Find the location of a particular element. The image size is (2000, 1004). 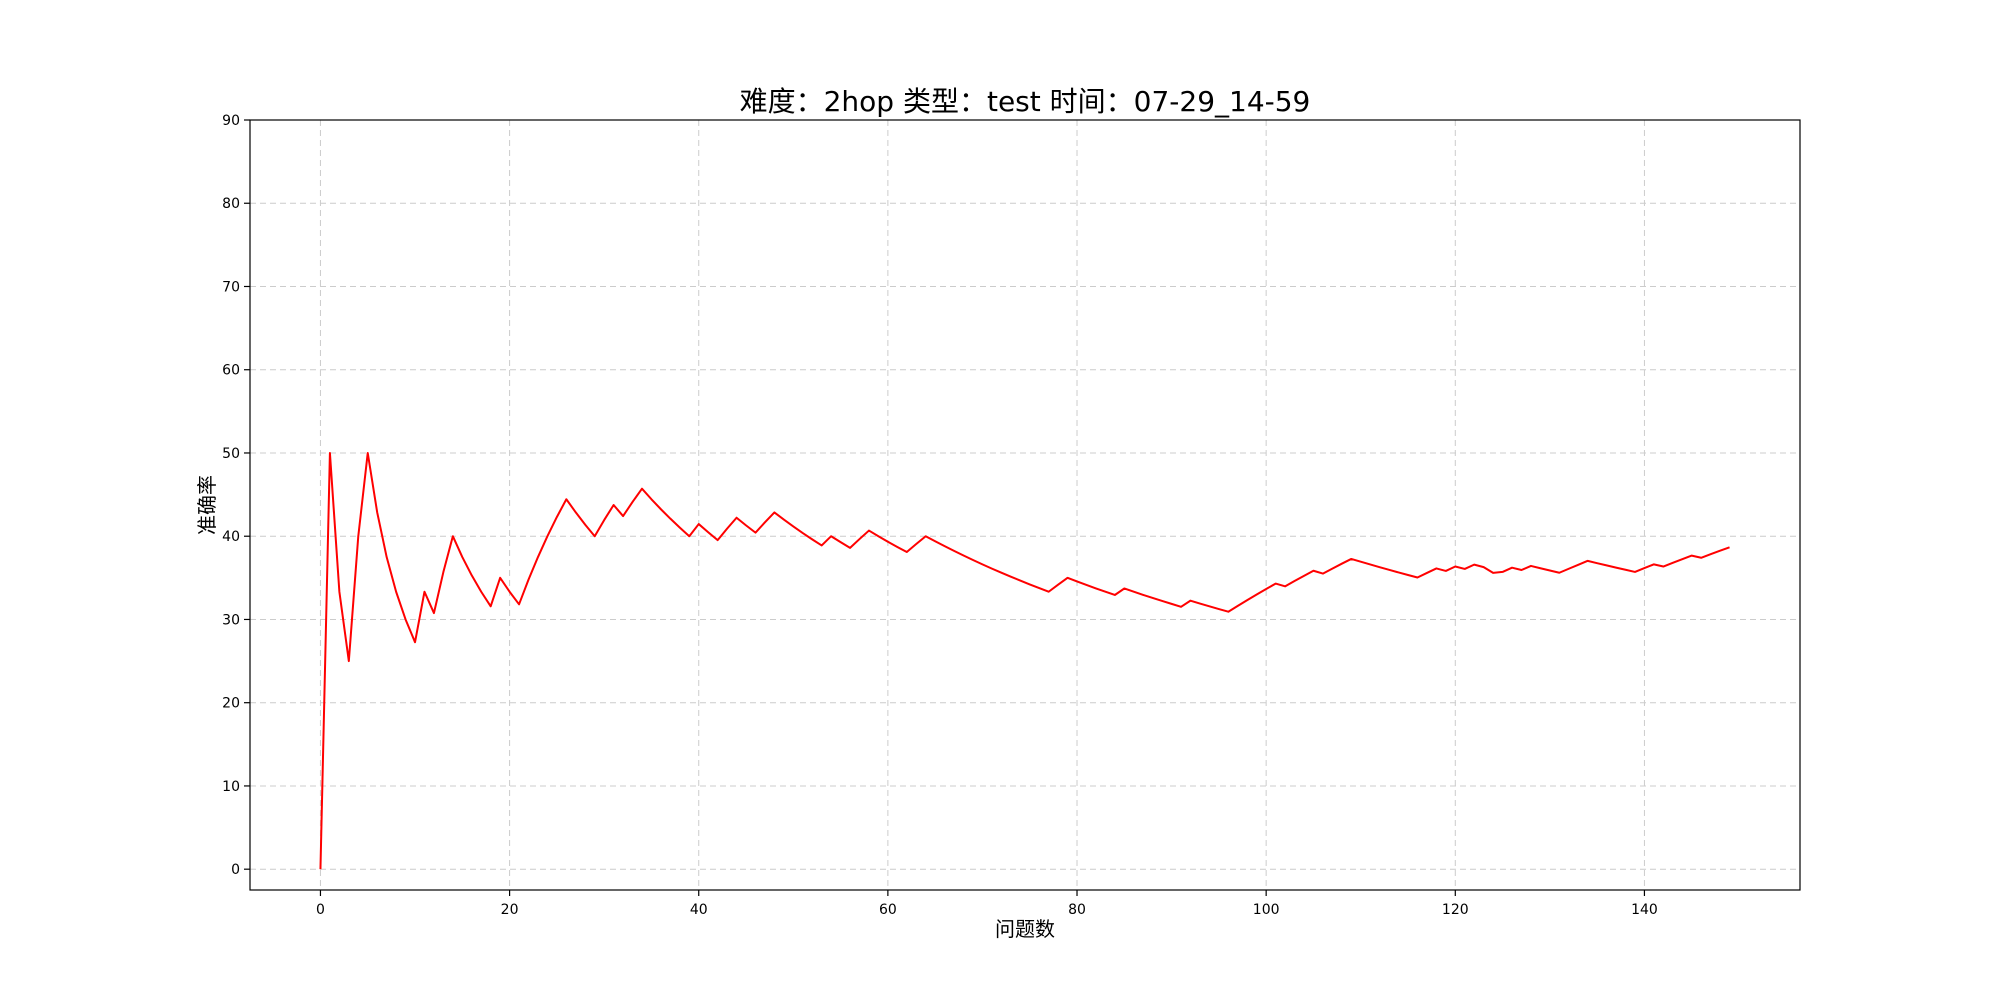

y-axis-title: 准确率 is located at coordinates (207, 505).